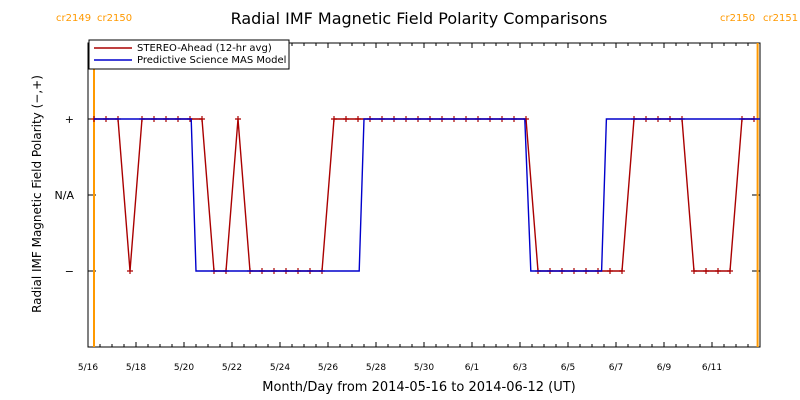 Image resolution: width=800 pixels, height=400 pixels. I want to click on legend-label-stereo: STEREO-Ahead (12-hr avg), so click(204, 48).